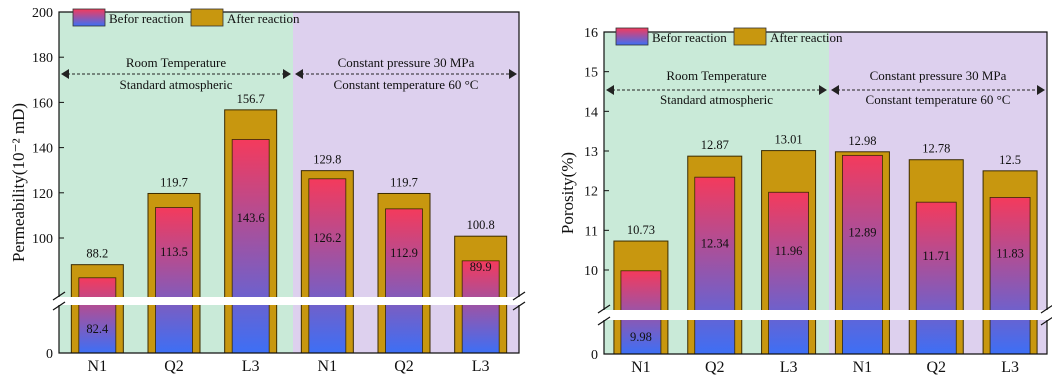 The width and height of the screenshot is (1052, 385). Describe the element at coordinates (591, 33) in the screenshot. I see `y-tick-label: 16` at that location.